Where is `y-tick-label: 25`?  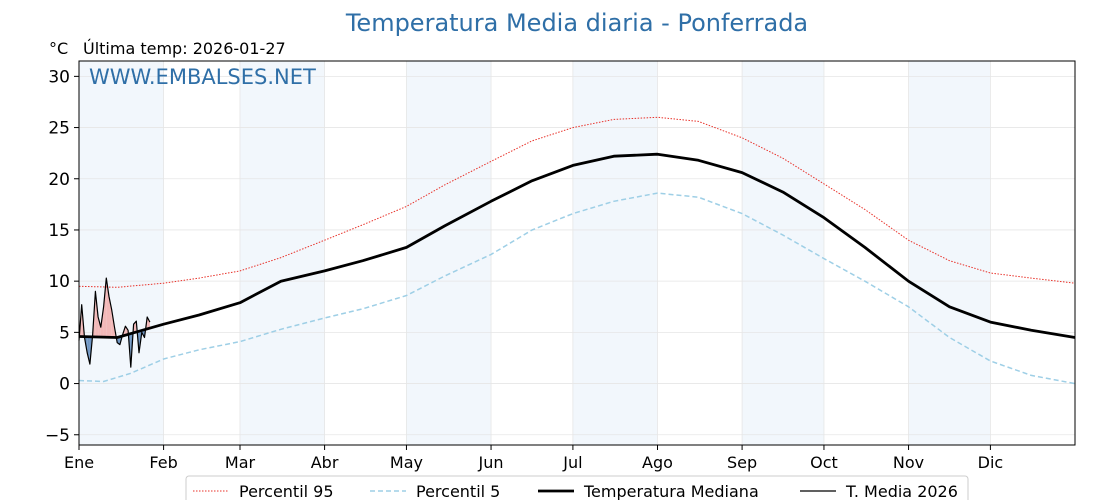 y-tick-label: 25 is located at coordinates (59, 129).